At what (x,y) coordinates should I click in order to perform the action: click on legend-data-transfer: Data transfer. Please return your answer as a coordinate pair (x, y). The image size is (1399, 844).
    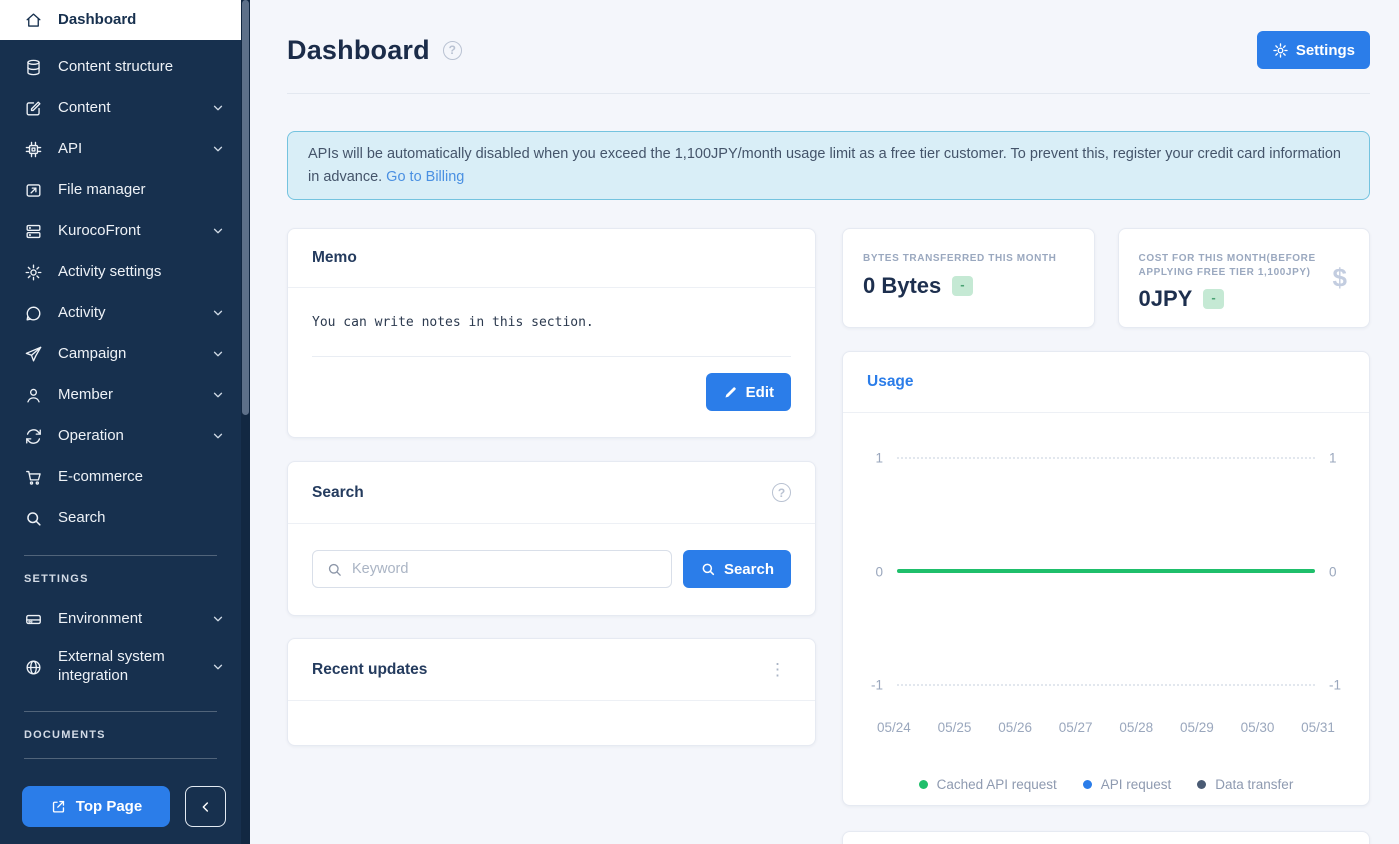
    Looking at the image, I should click on (1245, 784).